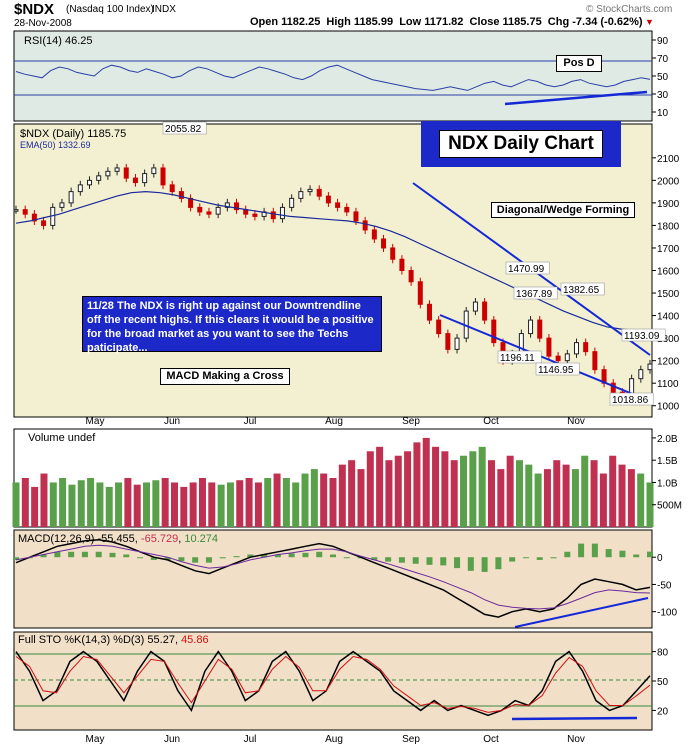  What do you see at coordinates (667, 439) in the screenshot?
I see `volume-tick-label: 2.0B` at bounding box center [667, 439].